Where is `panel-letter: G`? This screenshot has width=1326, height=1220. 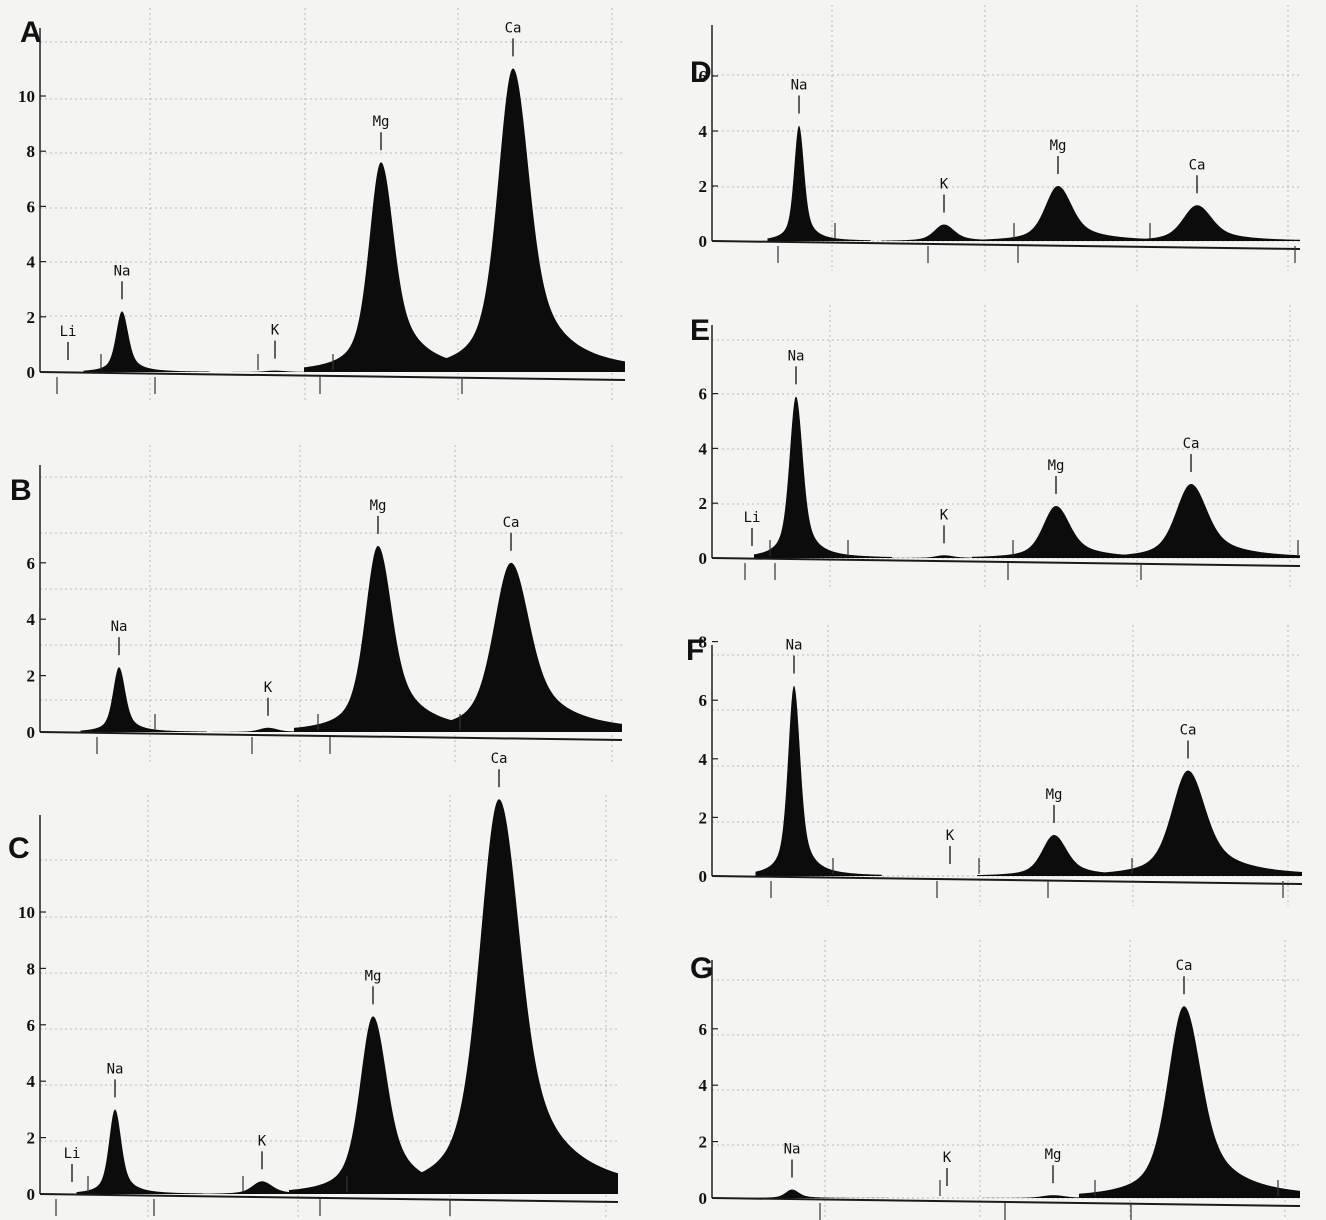
panel-letter: G is located at coordinates (701, 968).